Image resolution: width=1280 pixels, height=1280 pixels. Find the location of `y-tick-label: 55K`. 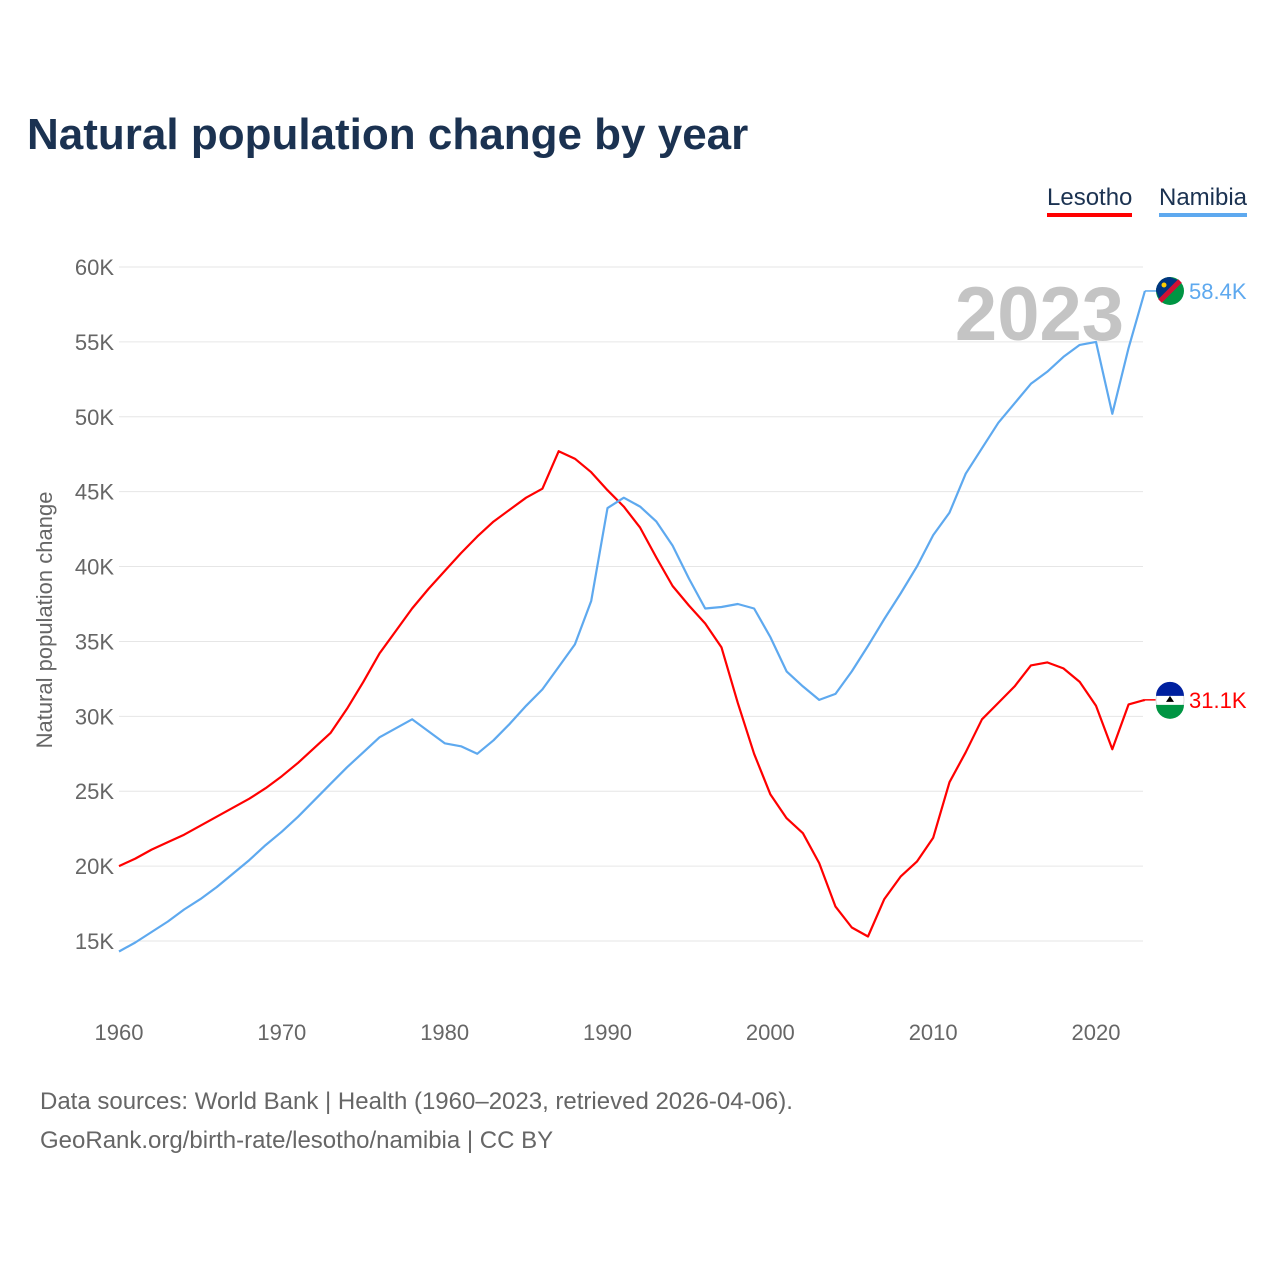

y-tick-label: 55K is located at coordinates (94, 342).